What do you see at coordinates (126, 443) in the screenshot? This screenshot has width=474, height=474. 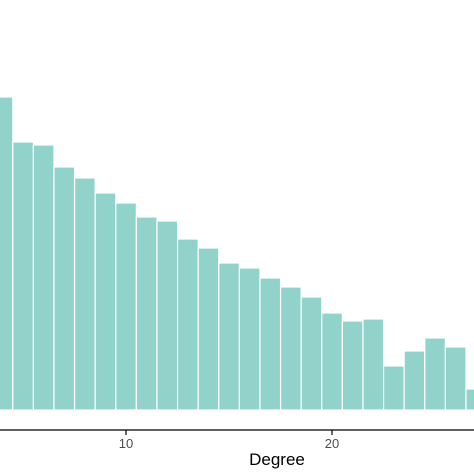 I see `x-tick-label-10: 10` at bounding box center [126, 443].